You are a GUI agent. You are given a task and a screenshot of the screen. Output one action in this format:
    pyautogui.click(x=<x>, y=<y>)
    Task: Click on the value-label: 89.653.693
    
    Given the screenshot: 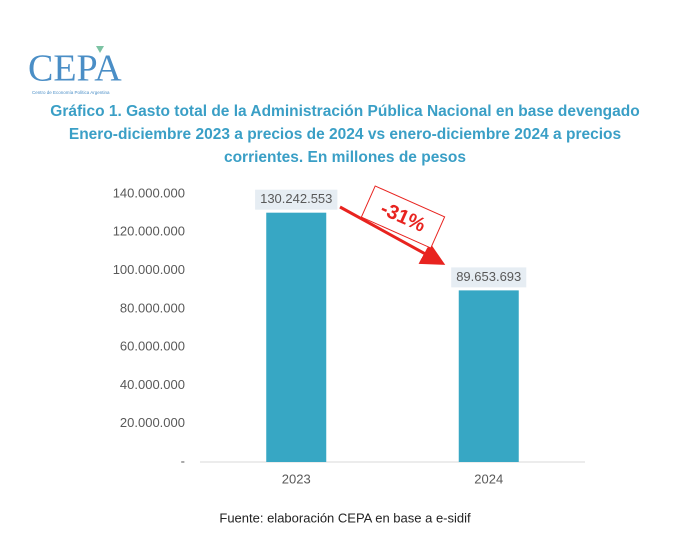 What is the action you would take?
    pyautogui.click(x=488, y=276)
    